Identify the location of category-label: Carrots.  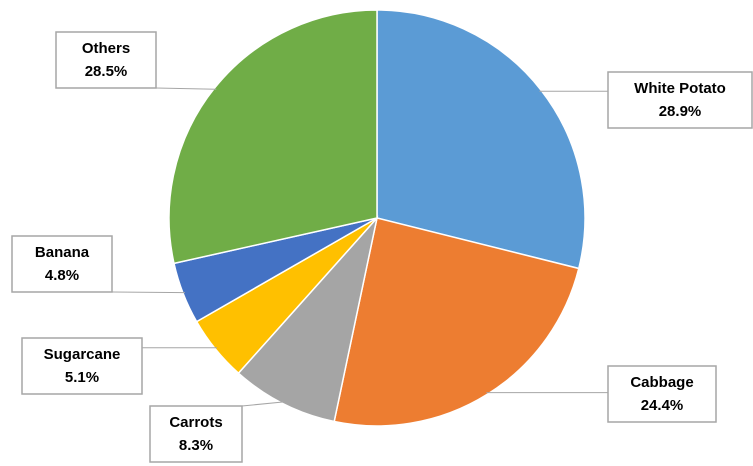
(195, 422).